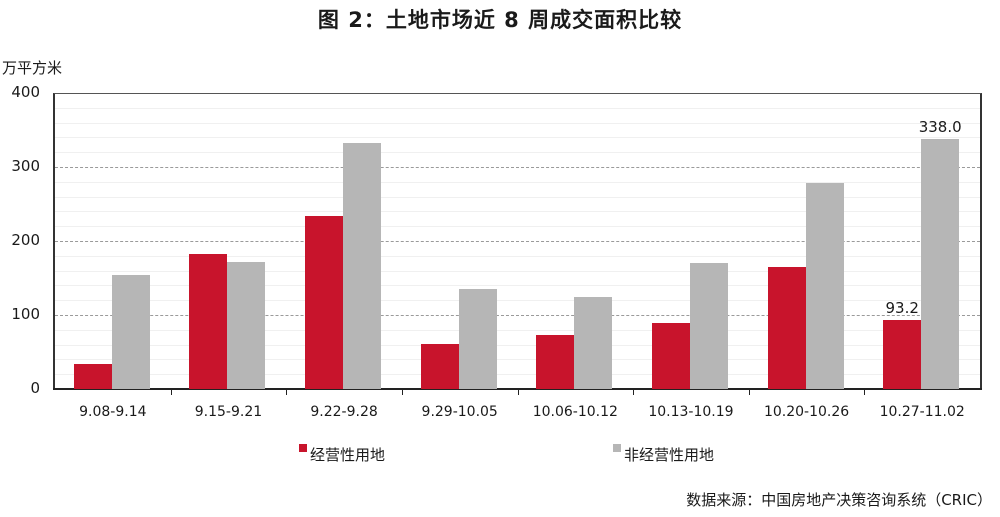 This screenshot has width=1000, height=517. What do you see at coordinates (35, 388) in the screenshot?
I see `y-tick-label: 0` at bounding box center [35, 388].